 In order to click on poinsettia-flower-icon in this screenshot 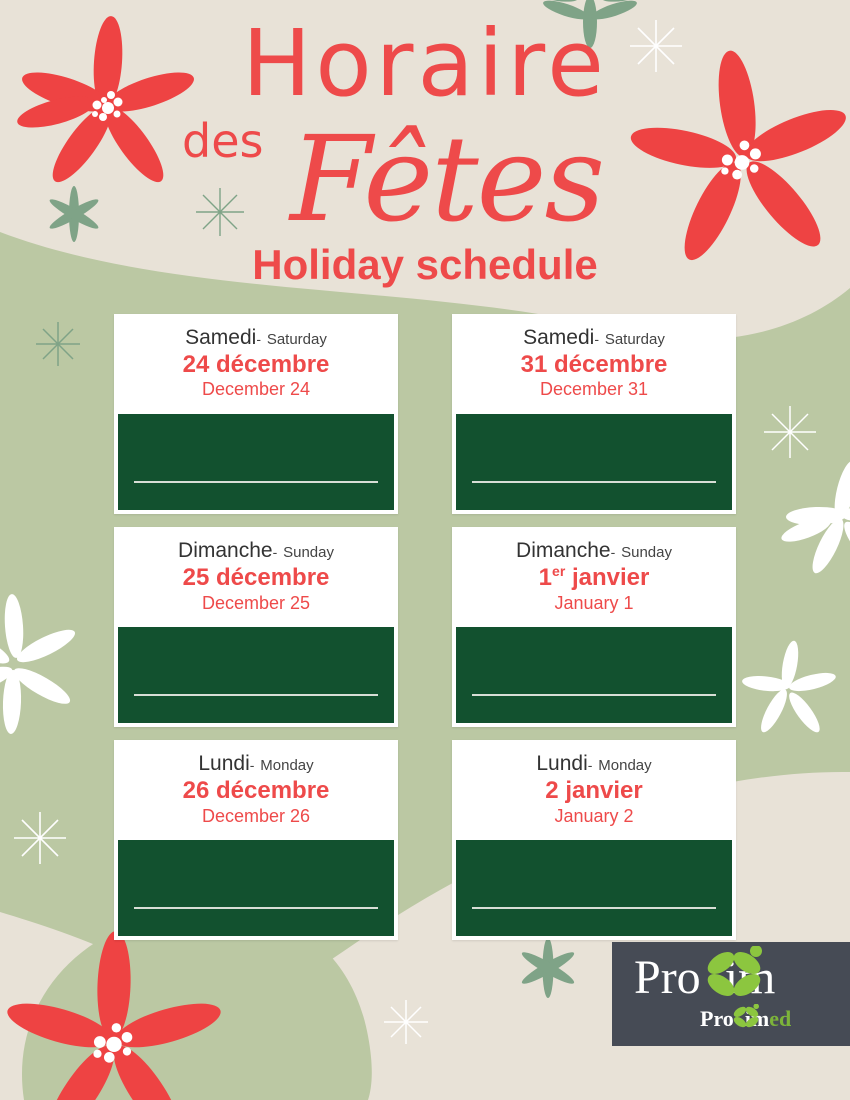, I will do `click(114, 1015)`.